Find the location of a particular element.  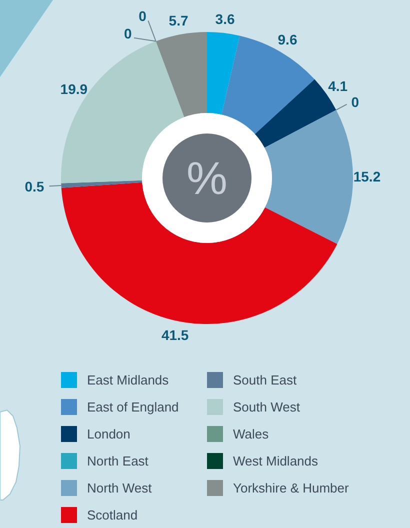

data-label: 15.2 is located at coordinates (367, 176).